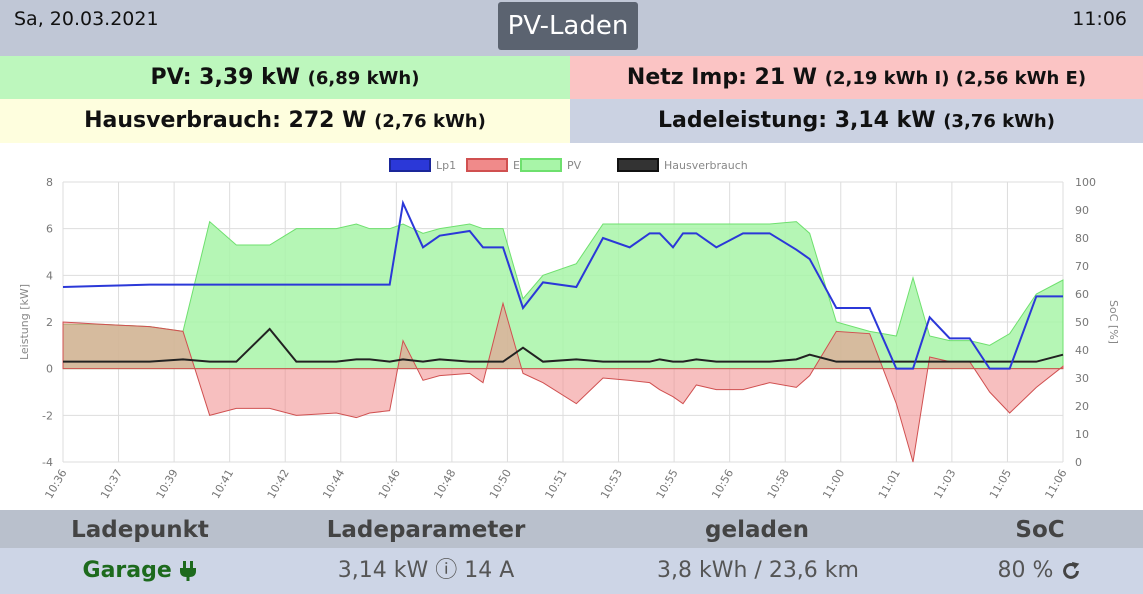 This screenshot has height=594, width=1143. Describe the element at coordinates (722, 484) in the screenshot. I see `x-tick-label: 10:56` at that location.